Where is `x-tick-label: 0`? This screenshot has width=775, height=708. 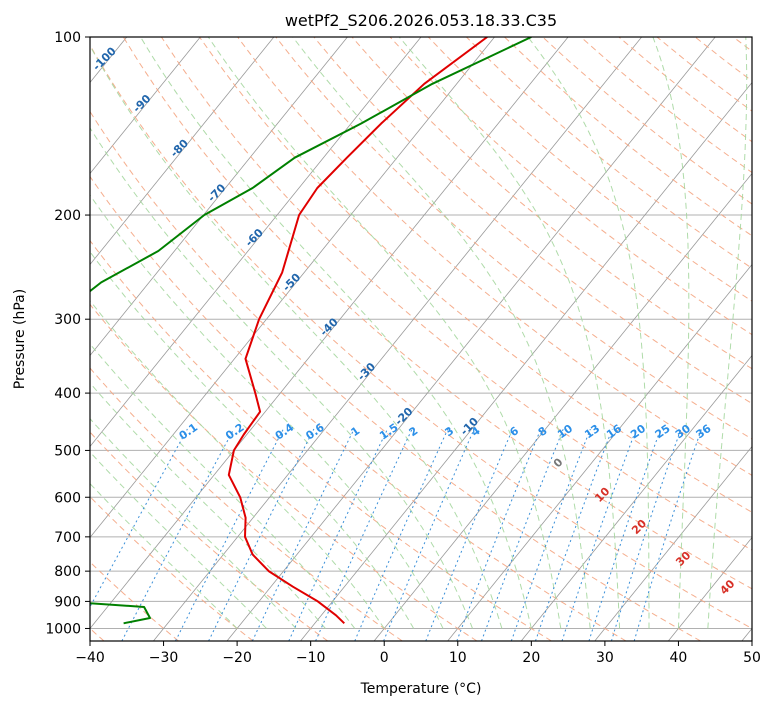
x-tick-label: 0 is located at coordinates (384, 658).